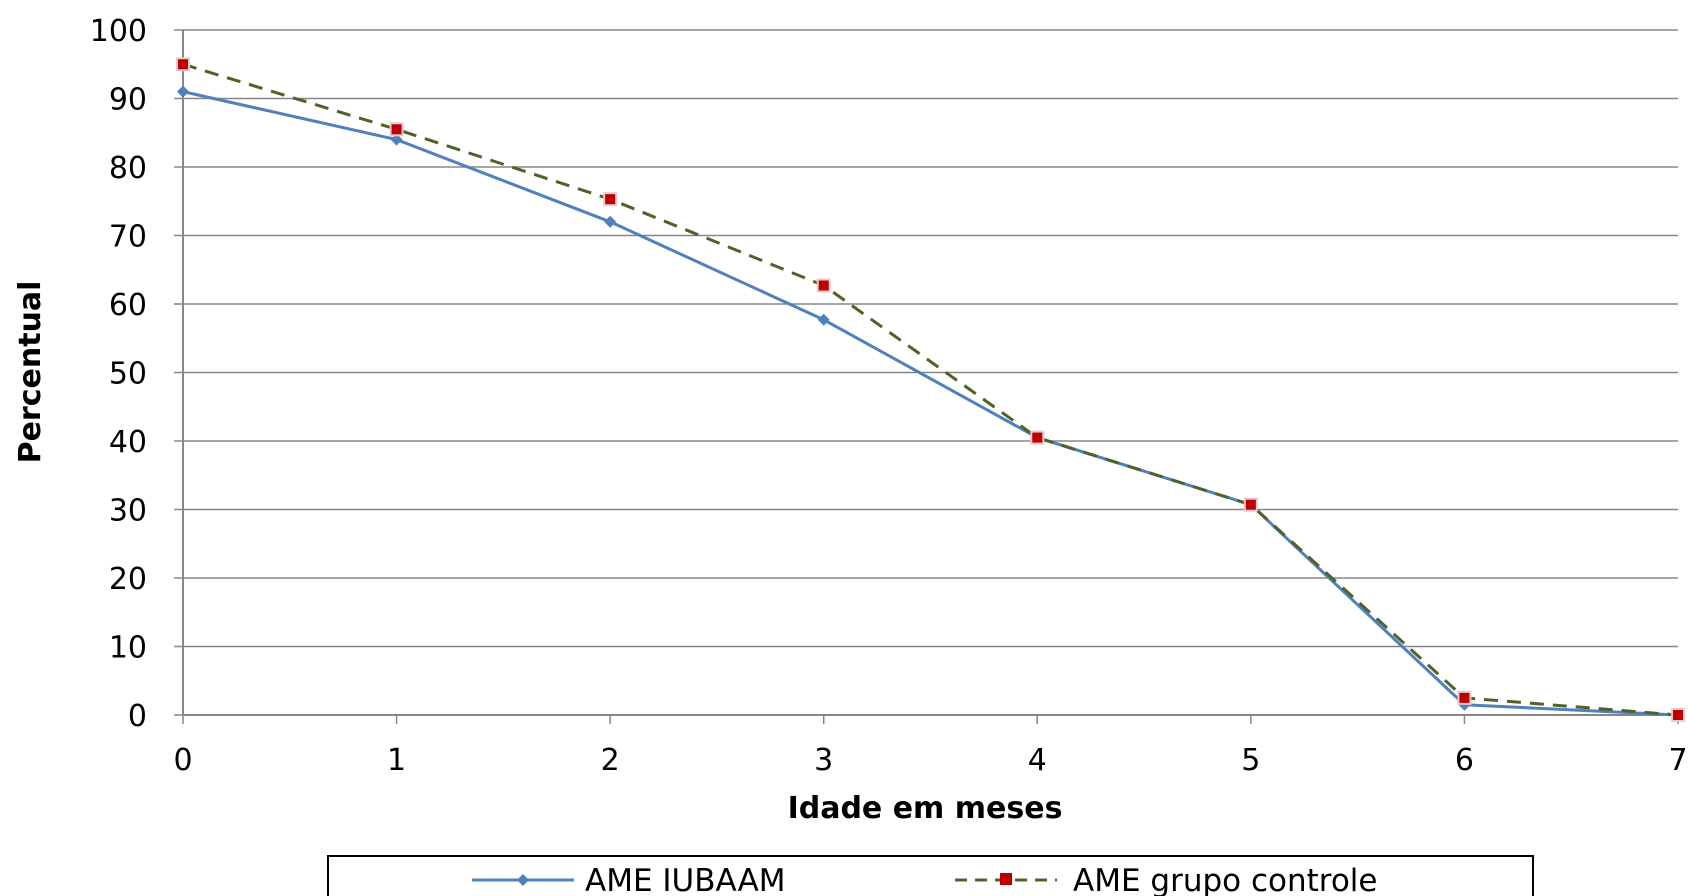  What do you see at coordinates (128, 100) in the screenshot?
I see `y-tick-label: 90` at bounding box center [128, 100].